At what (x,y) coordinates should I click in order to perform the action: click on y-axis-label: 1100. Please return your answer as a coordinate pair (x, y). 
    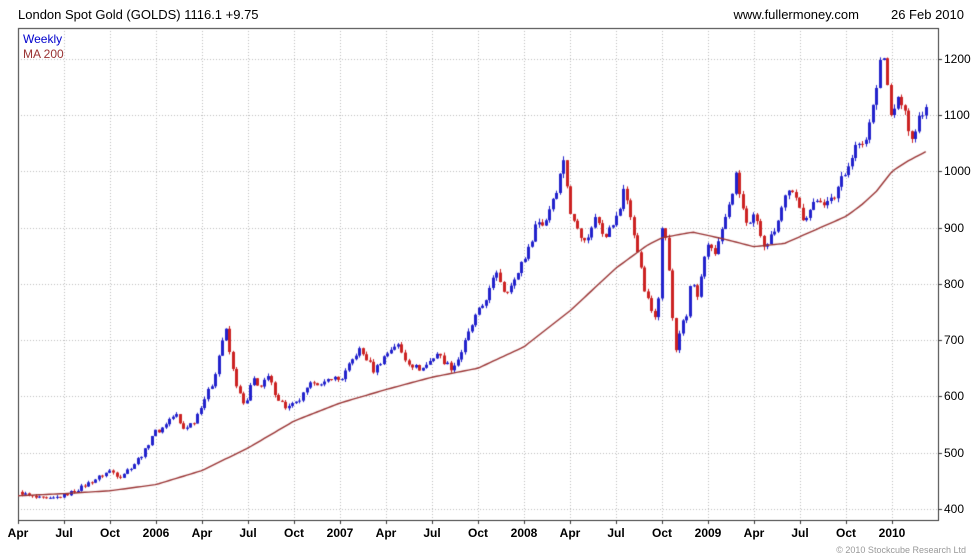
    Looking at the image, I should click on (957, 115).